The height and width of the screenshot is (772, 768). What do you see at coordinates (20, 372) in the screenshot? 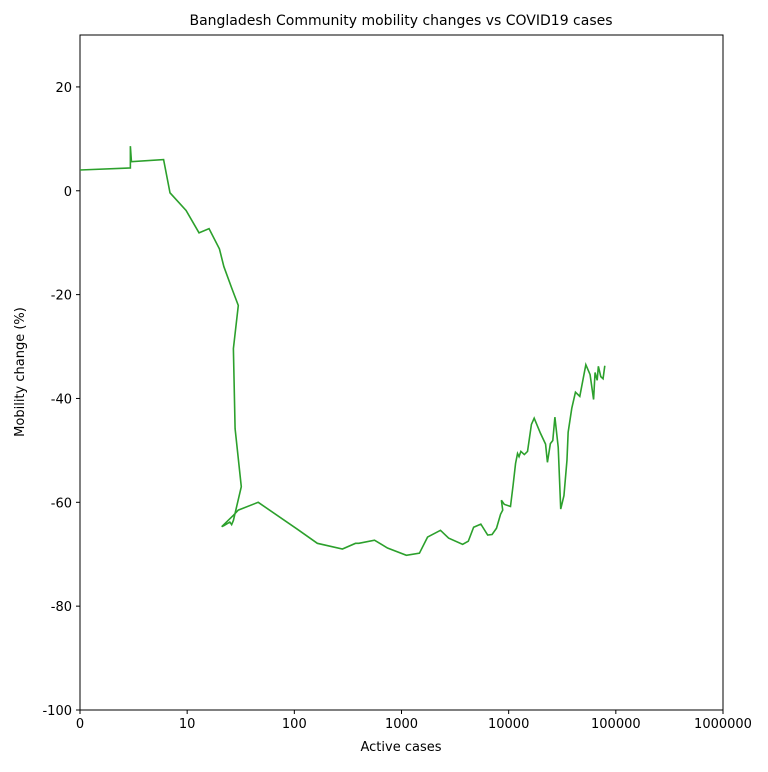
I see `y-axis-label: Mobility change (%)` at bounding box center [20, 372].